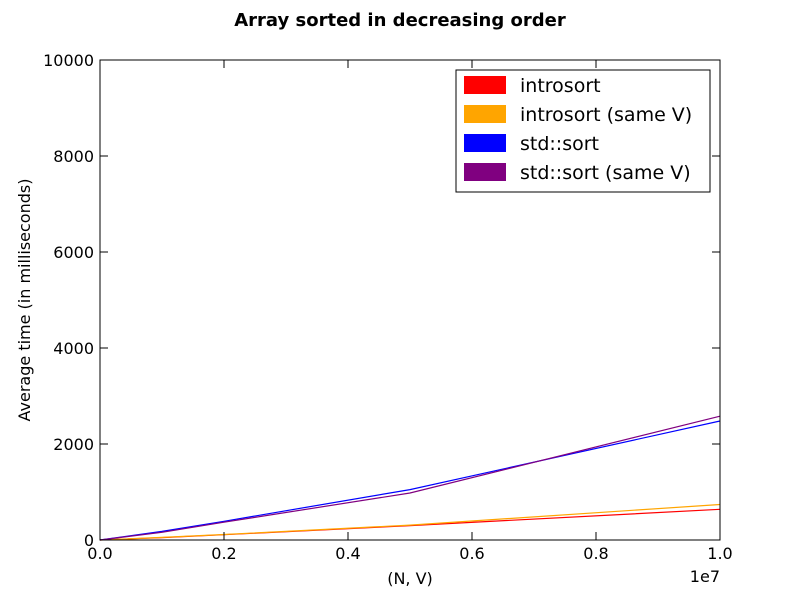  Describe the element at coordinates (471, 553) in the screenshot. I see `x-tick-label: 0.6` at that location.